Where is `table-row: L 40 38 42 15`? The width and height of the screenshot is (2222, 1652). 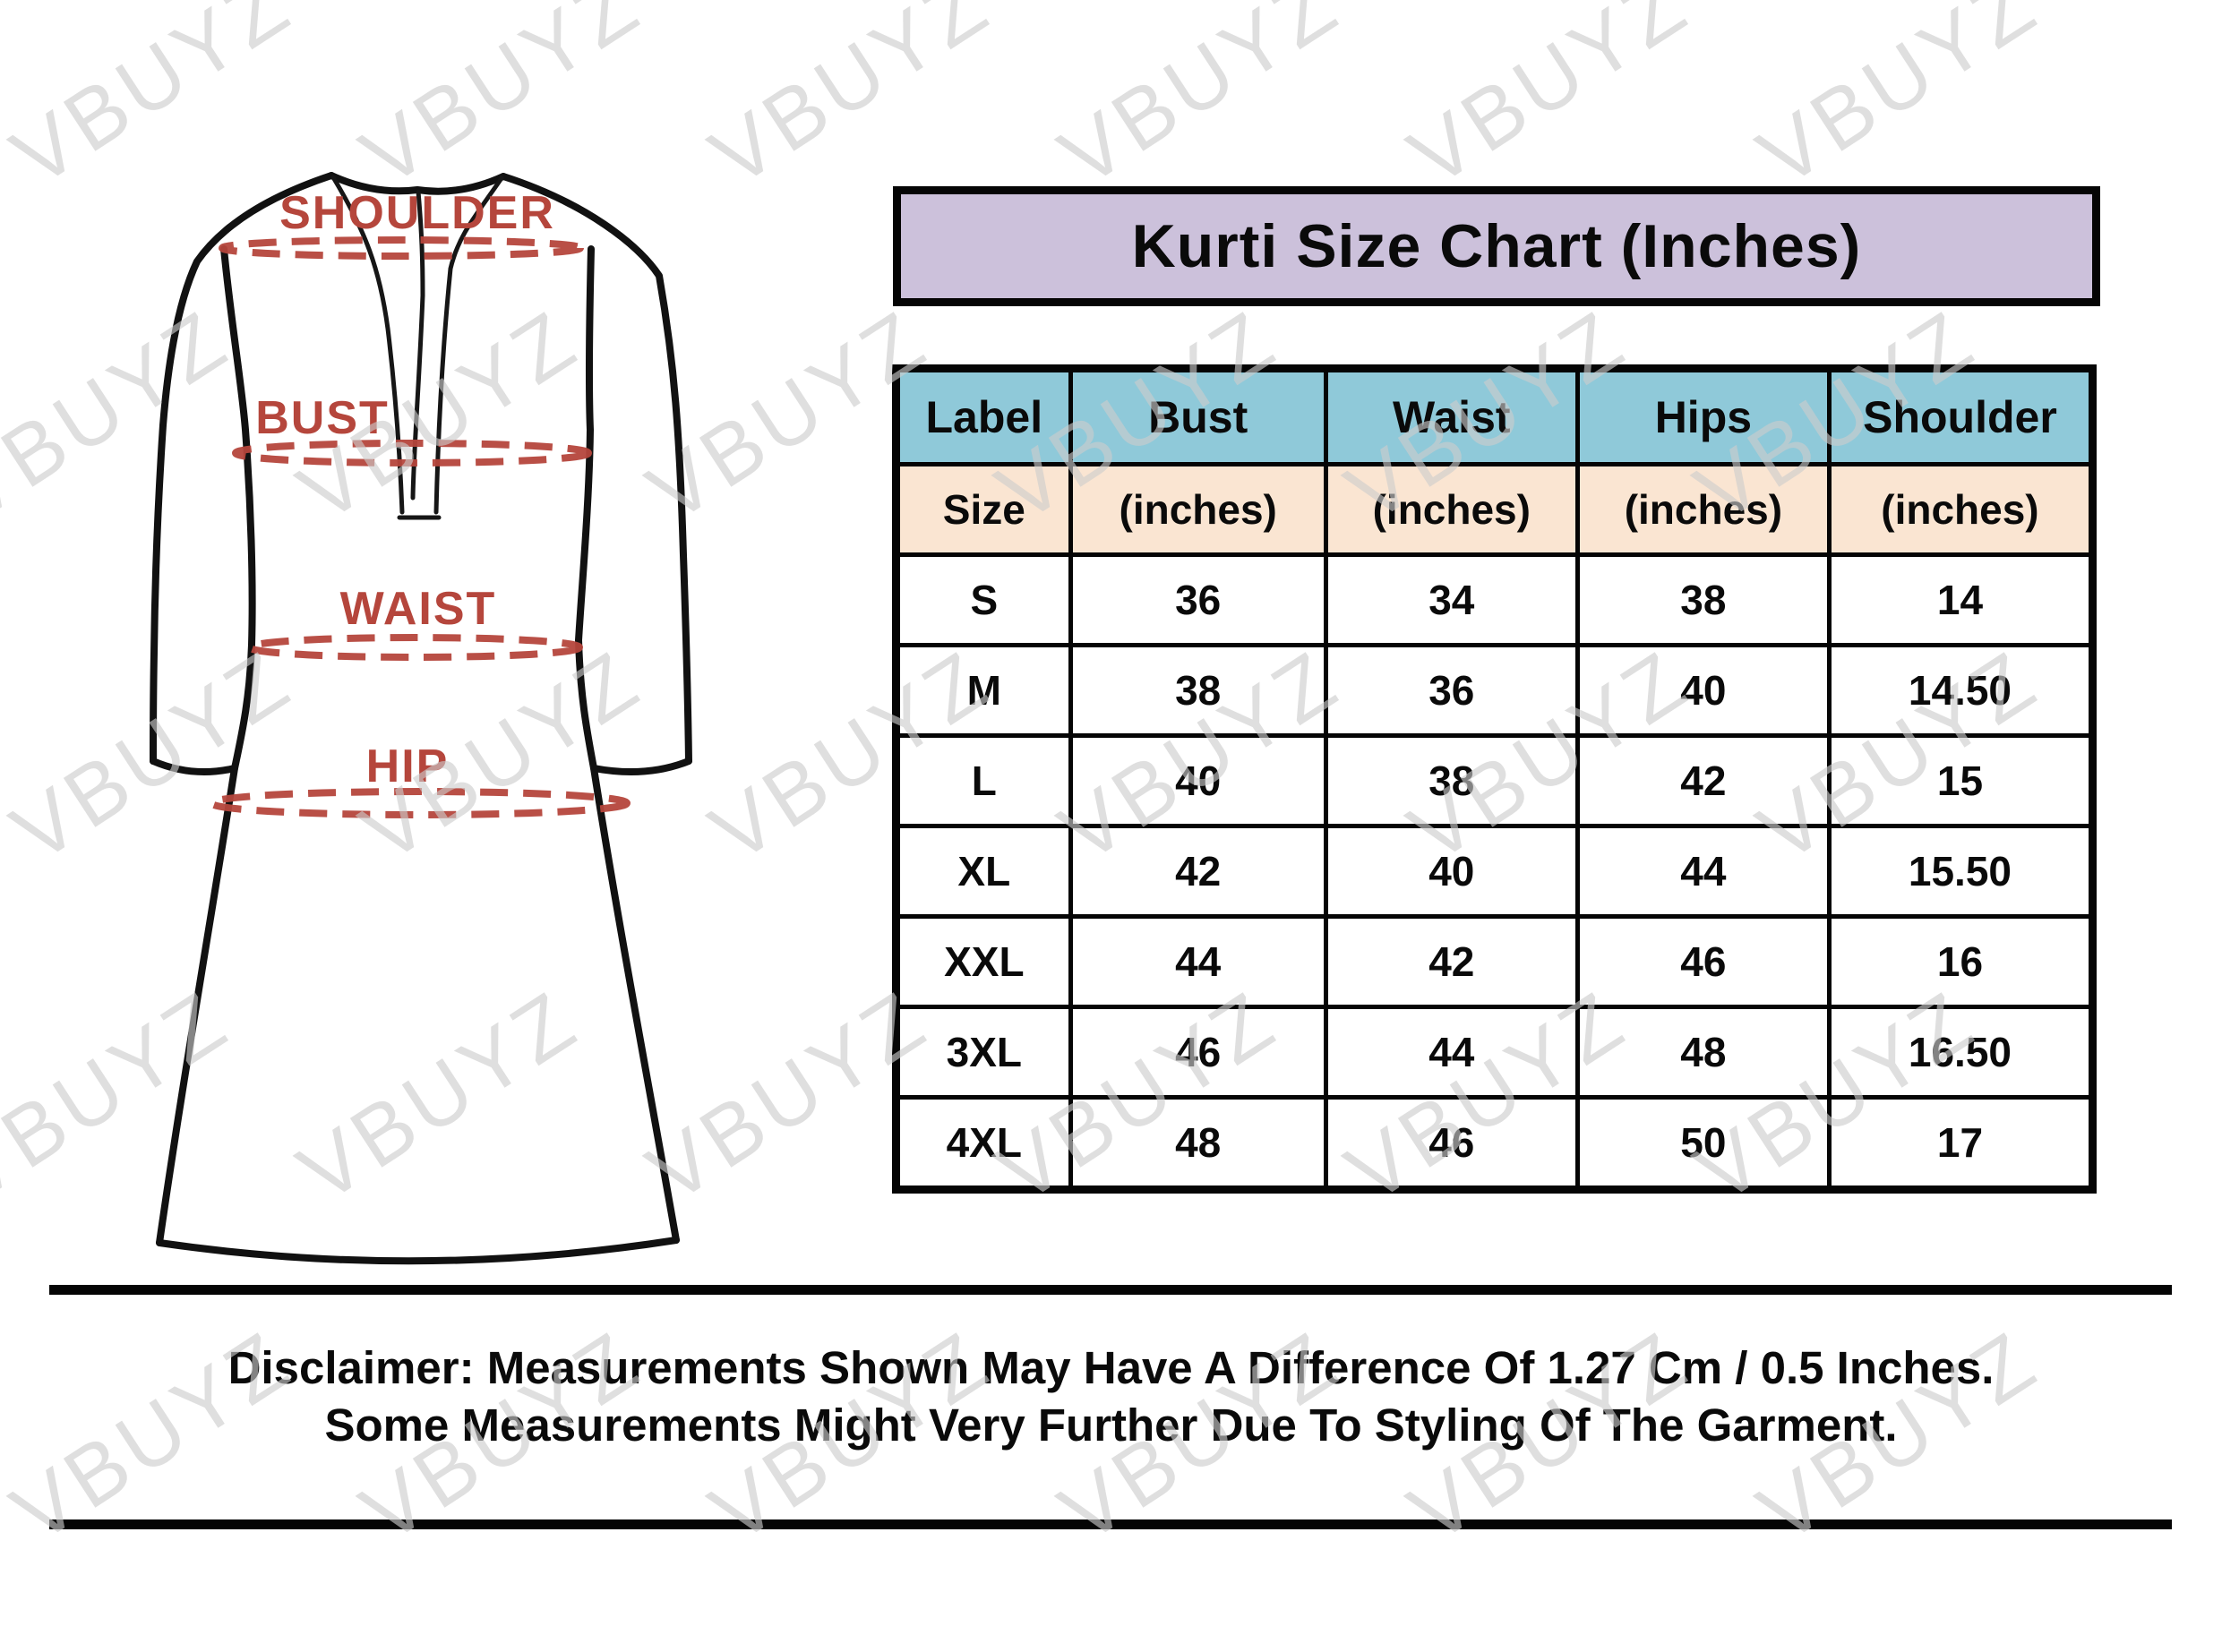 table-row: L 40 38 42 15 is located at coordinates (1495, 780).